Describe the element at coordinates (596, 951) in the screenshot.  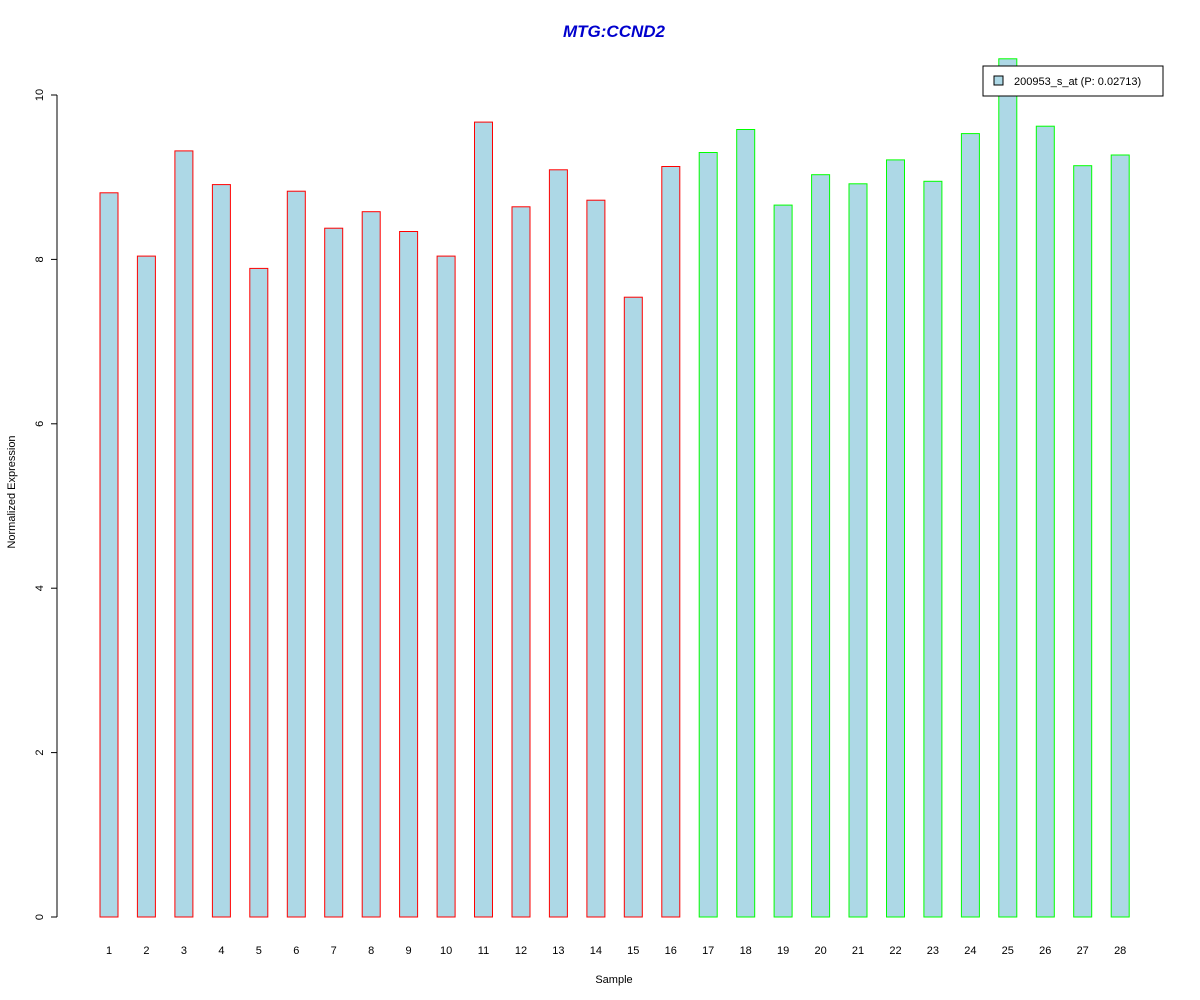
I see `x-tick-label: 14` at that location.